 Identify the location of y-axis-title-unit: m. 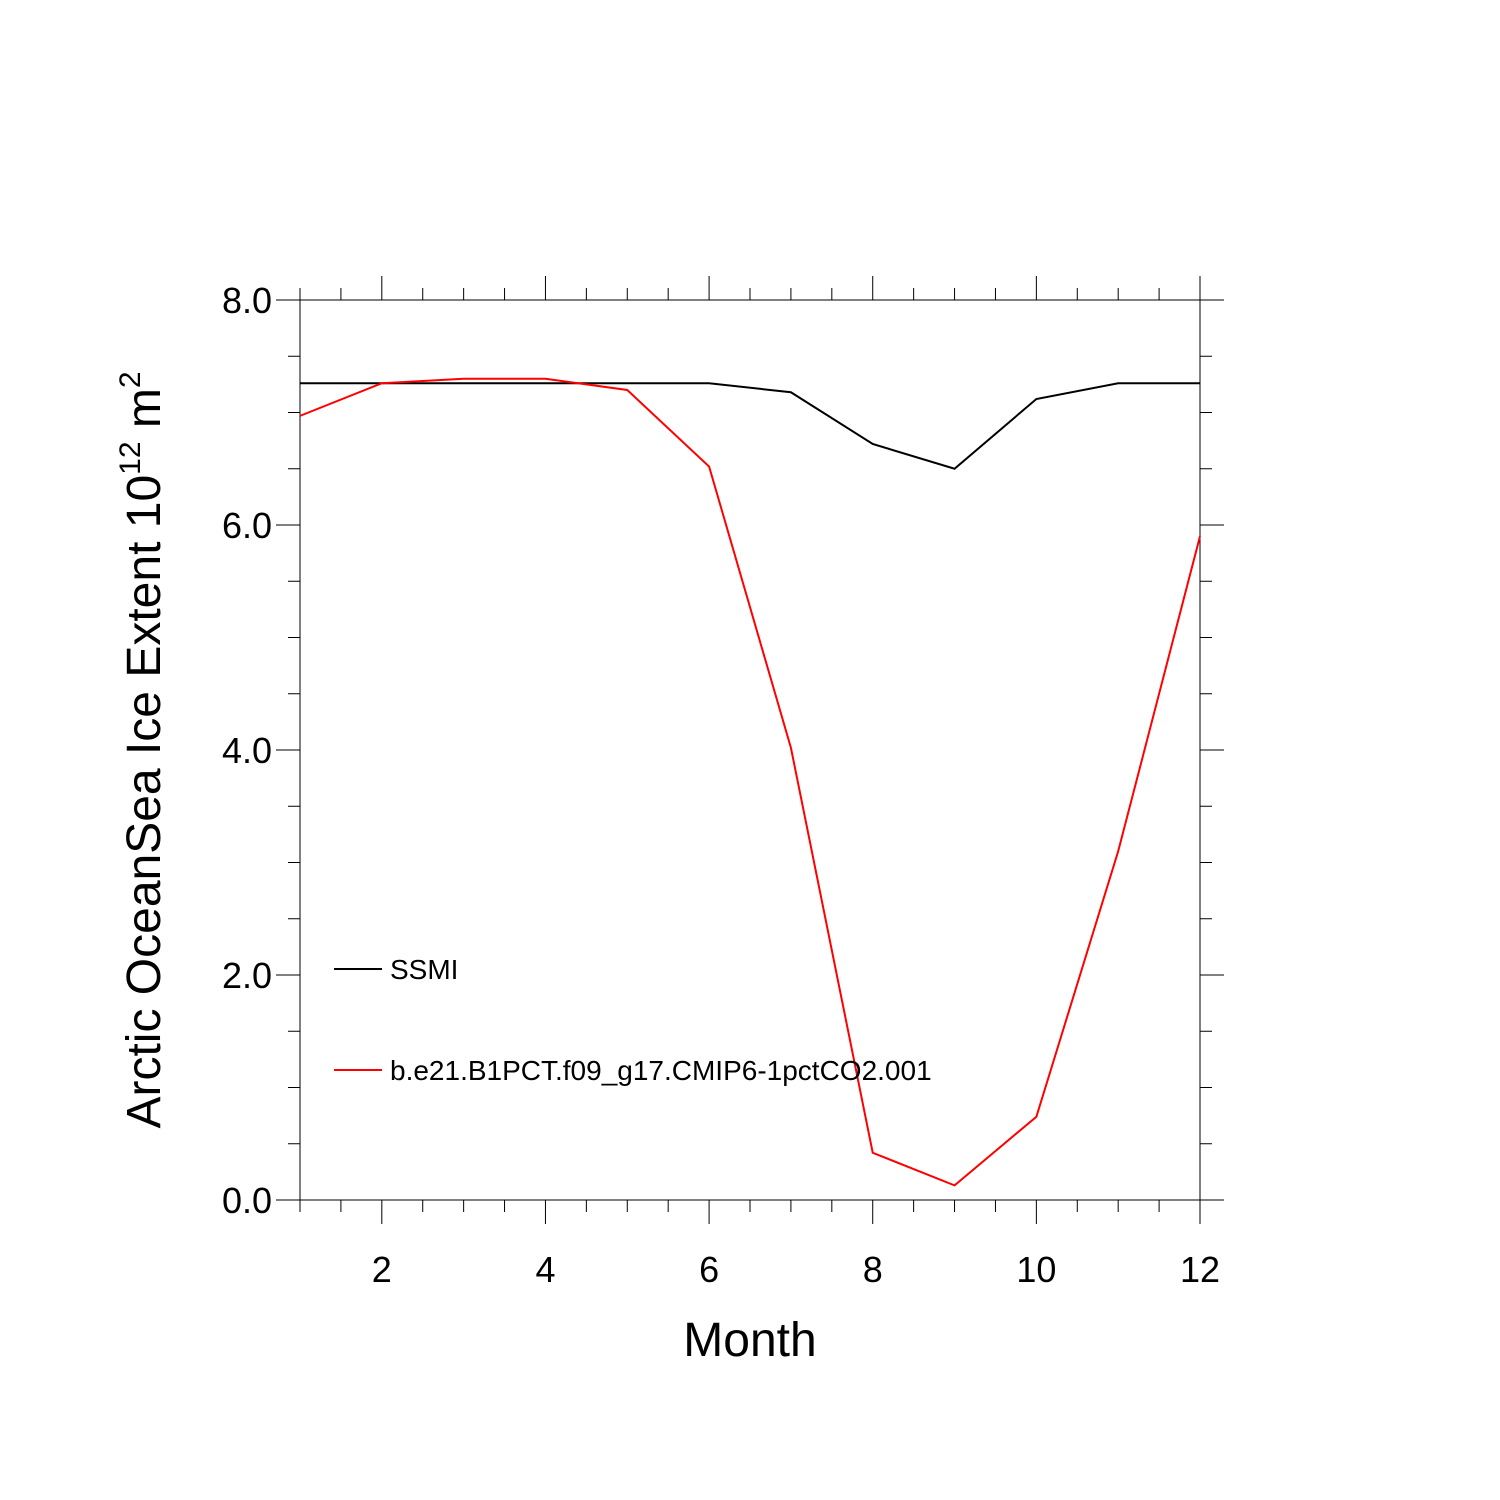
(144, 414).